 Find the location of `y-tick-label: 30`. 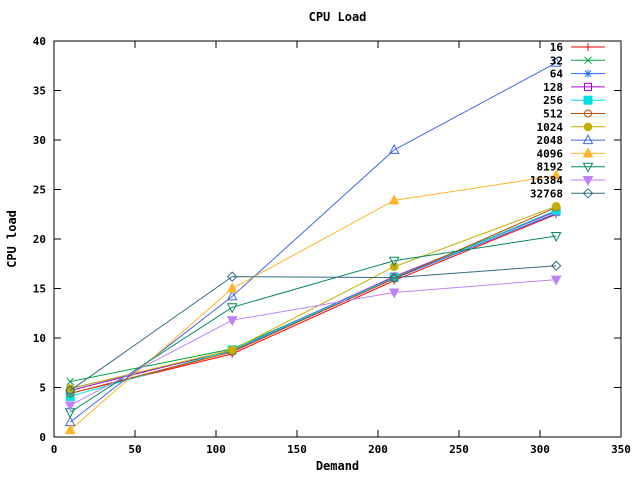

y-tick-label: 30 is located at coordinates (39, 140).